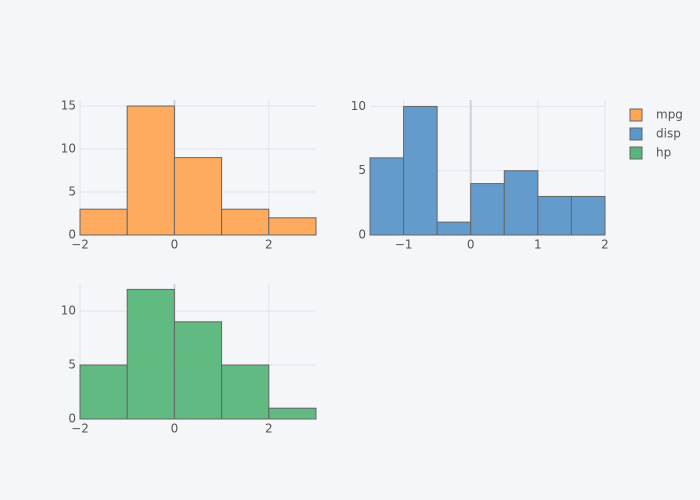  I want to click on legend-label: hp, so click(663, 153).